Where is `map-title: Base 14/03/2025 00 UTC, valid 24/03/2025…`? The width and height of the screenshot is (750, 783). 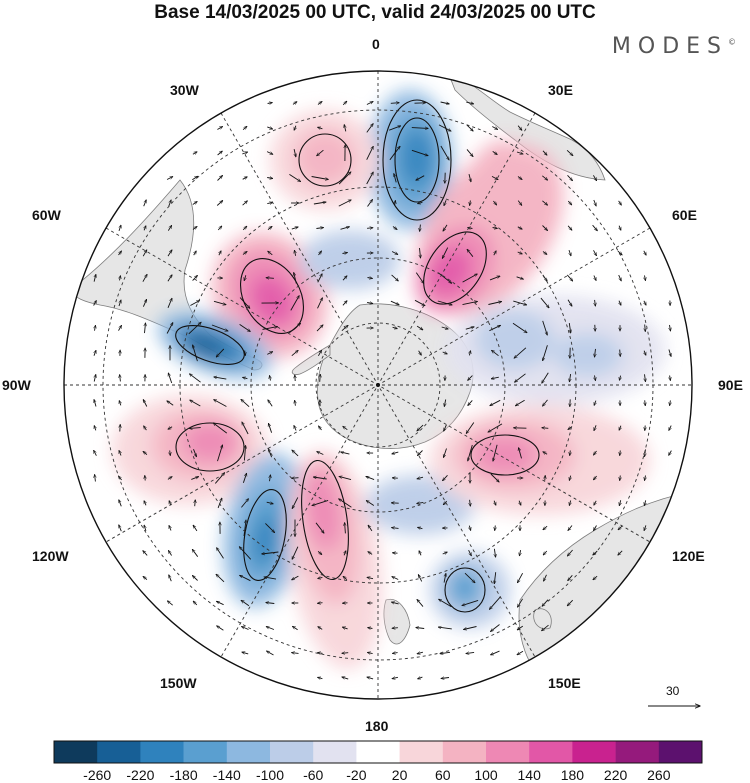
map-title: Base 14/03/2025 00 UTC, valid 24/03/2025… is located at coordinates (375, 12).